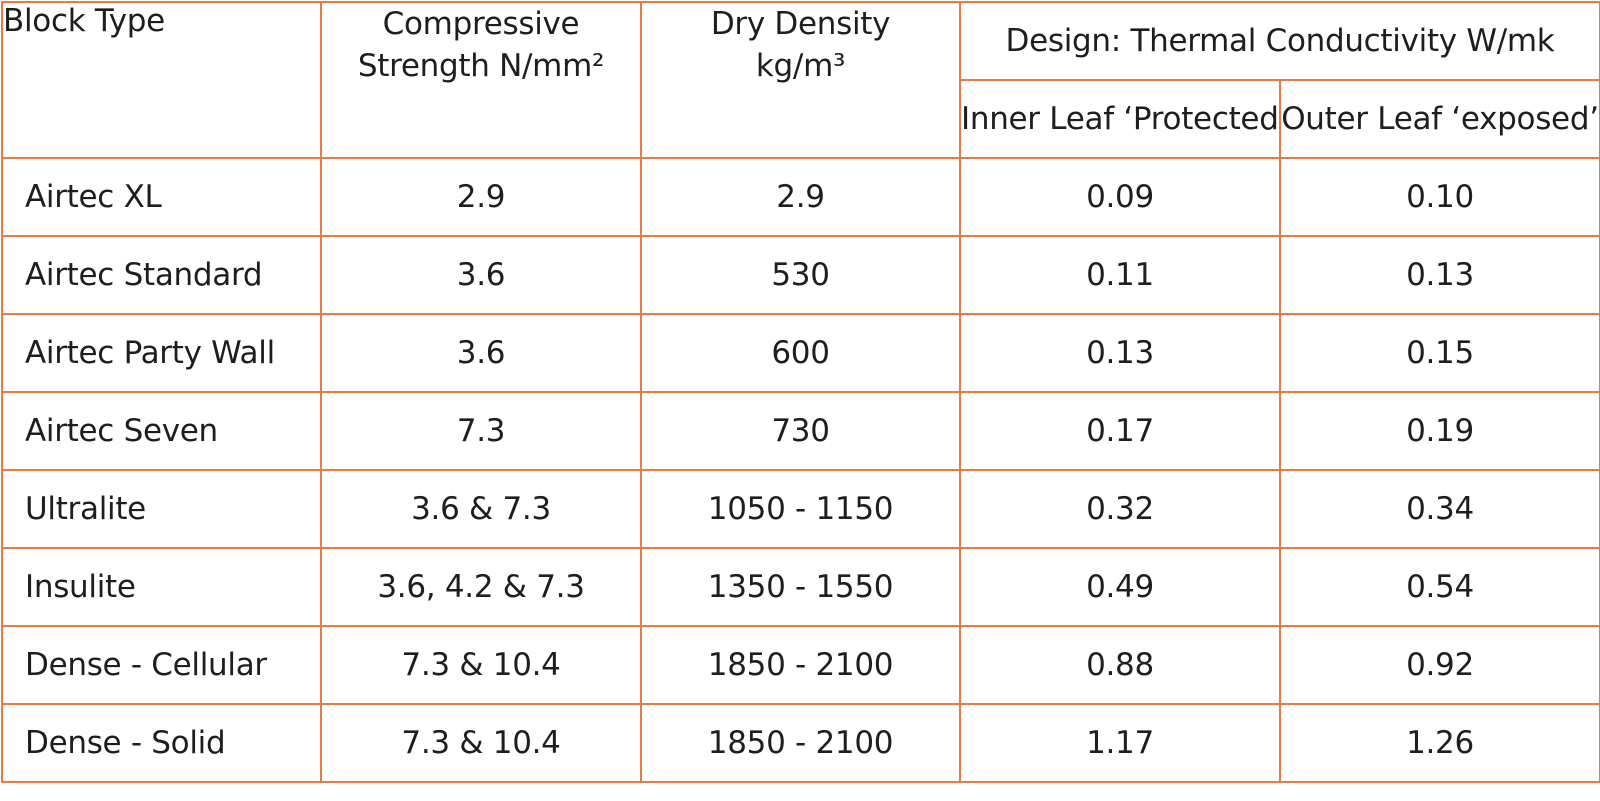 This screenshot has width=1600, height=801. Describe the element at coordinates (1439, 431) in the screenshot. I see `cell-outer-leaf: 0.19` at that location.